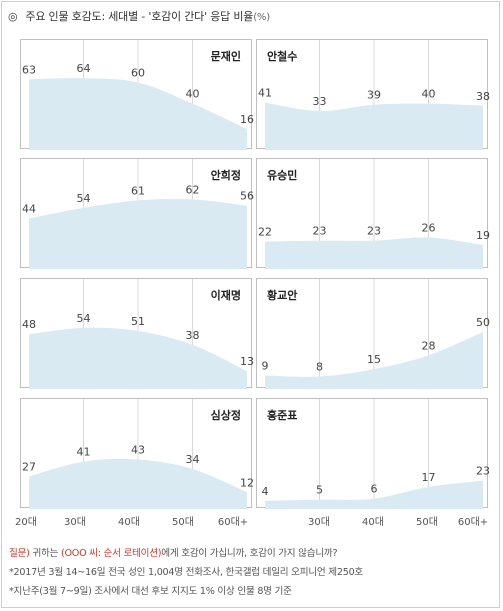 Image resolution: width=503 pixels, height=611 pixels. I want to click on data-label: 22, so click(265, 232).